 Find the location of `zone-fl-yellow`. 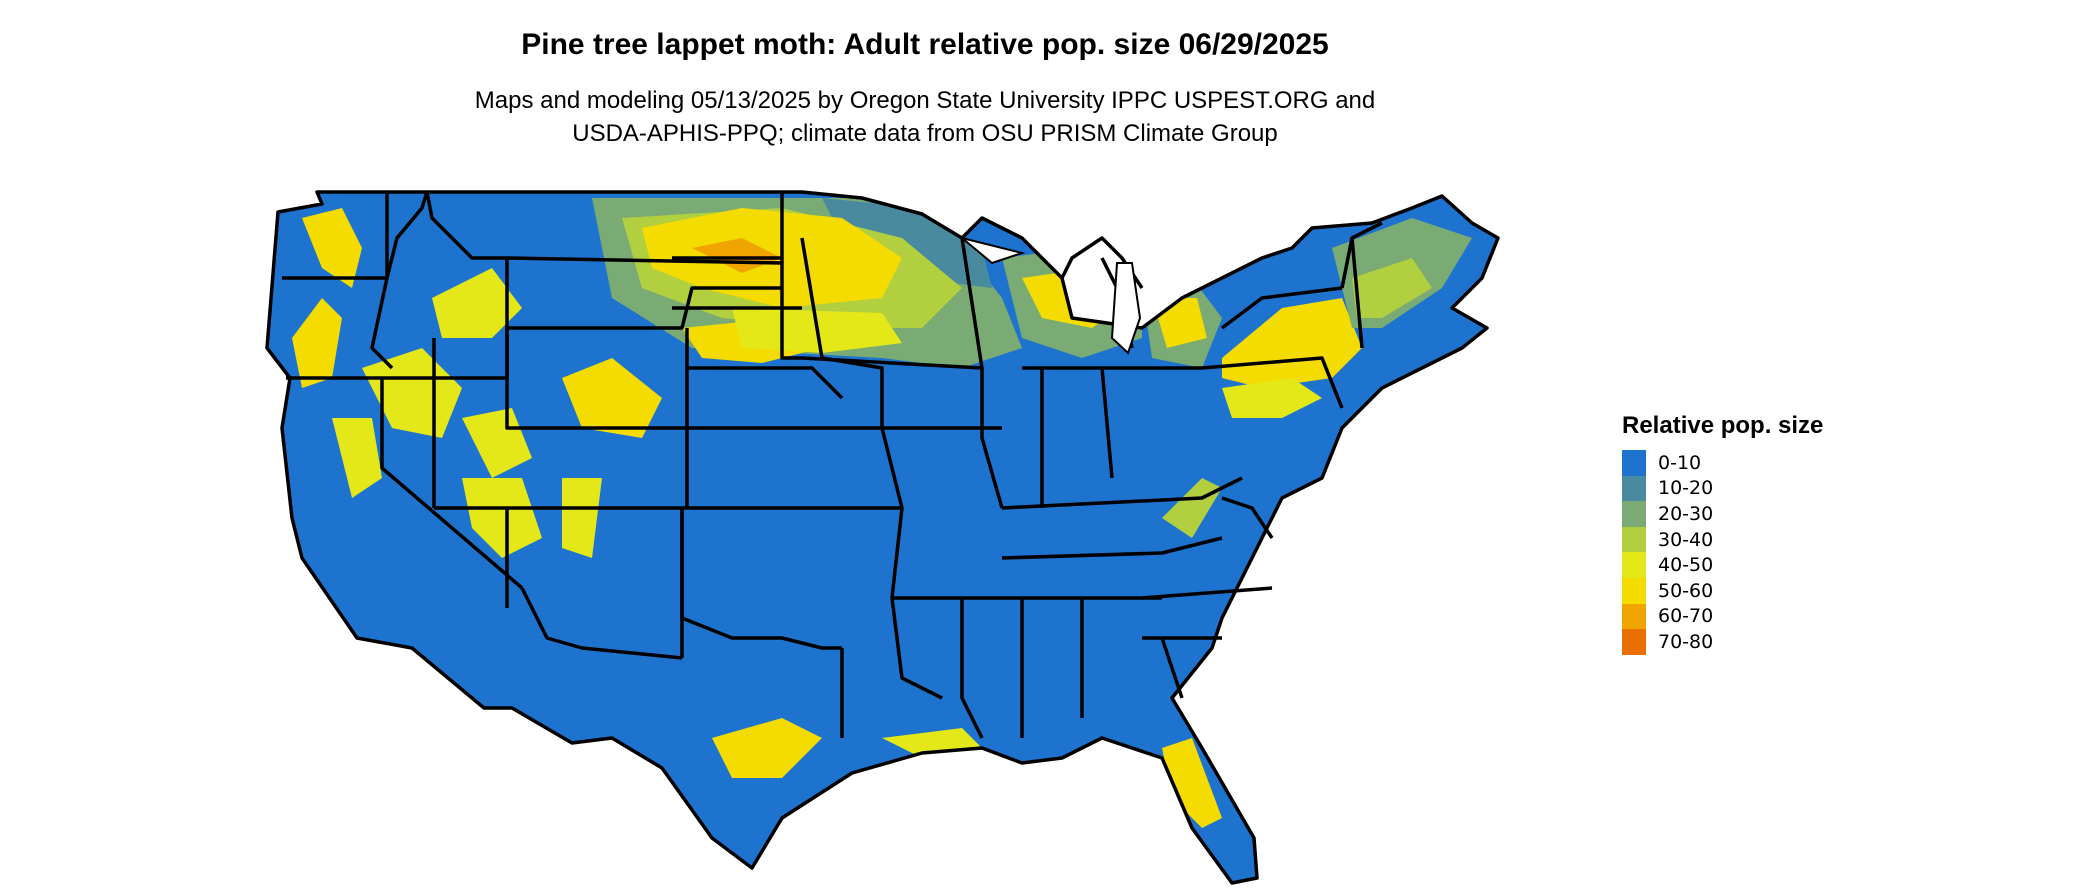

zone-fl-yellow is located at coordinates (1192, 783).